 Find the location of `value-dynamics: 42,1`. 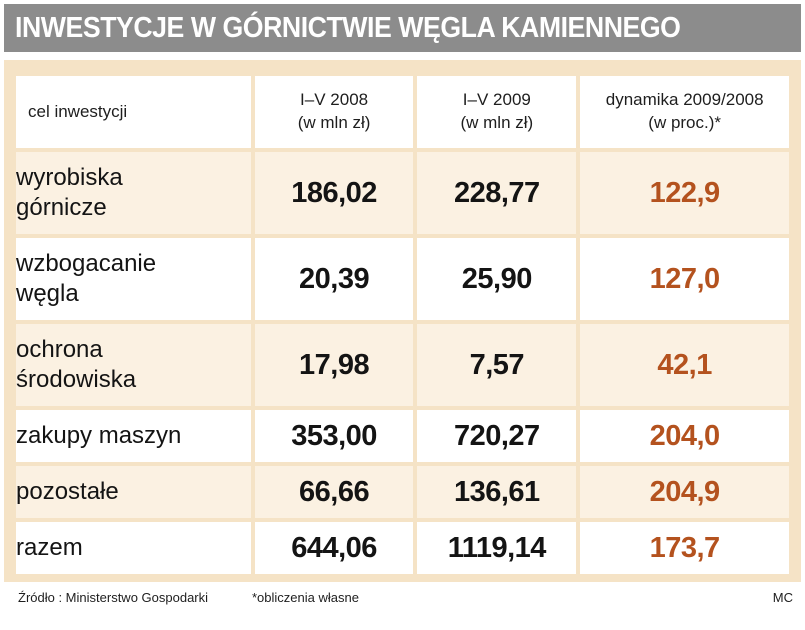

value-dynamics: 42,1 is located at coordinates (684, 367).